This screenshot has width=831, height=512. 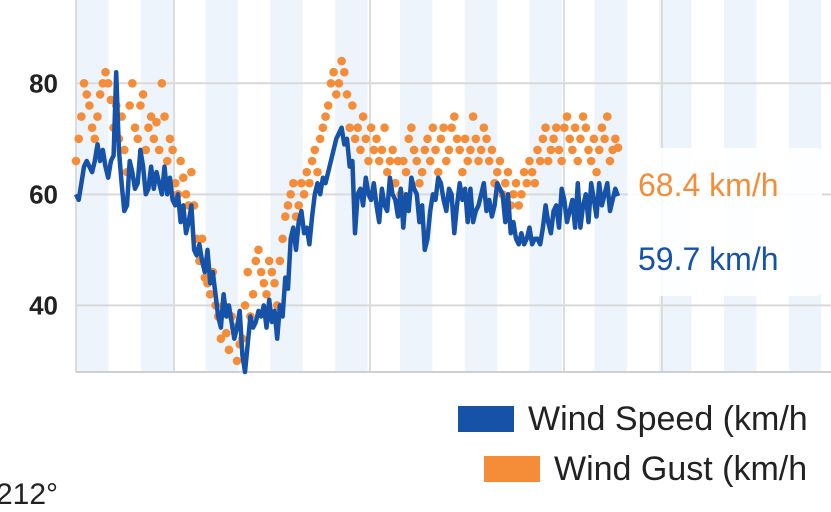 I want to click on end-label-wind-gust: 68.4 km/h, so click(x=708, y=185).